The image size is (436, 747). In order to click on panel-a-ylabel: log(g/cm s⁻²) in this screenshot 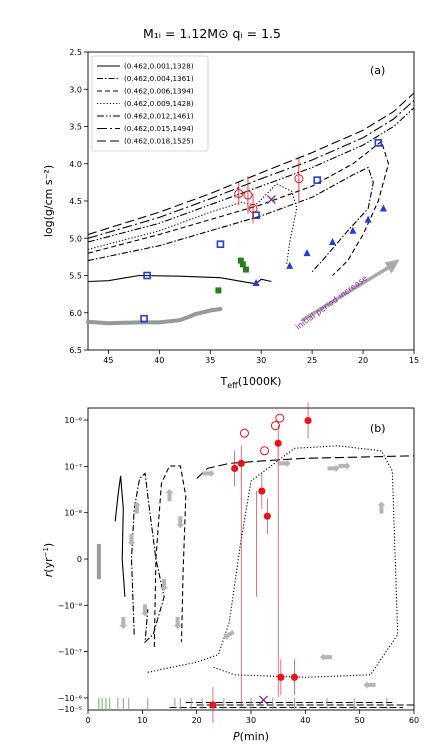, I will do `click(48, 201)`.